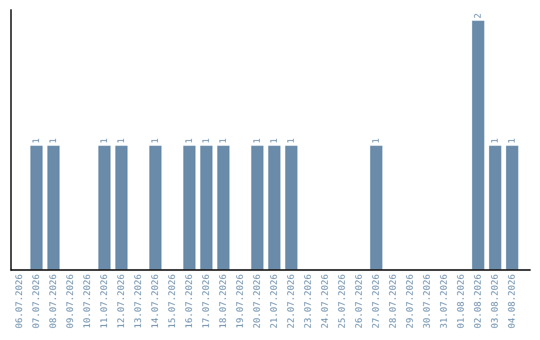  Describe the element at coordinates (120, 301) in the screenshot. I see `x-tick-label: 12.07.2026` at that location.